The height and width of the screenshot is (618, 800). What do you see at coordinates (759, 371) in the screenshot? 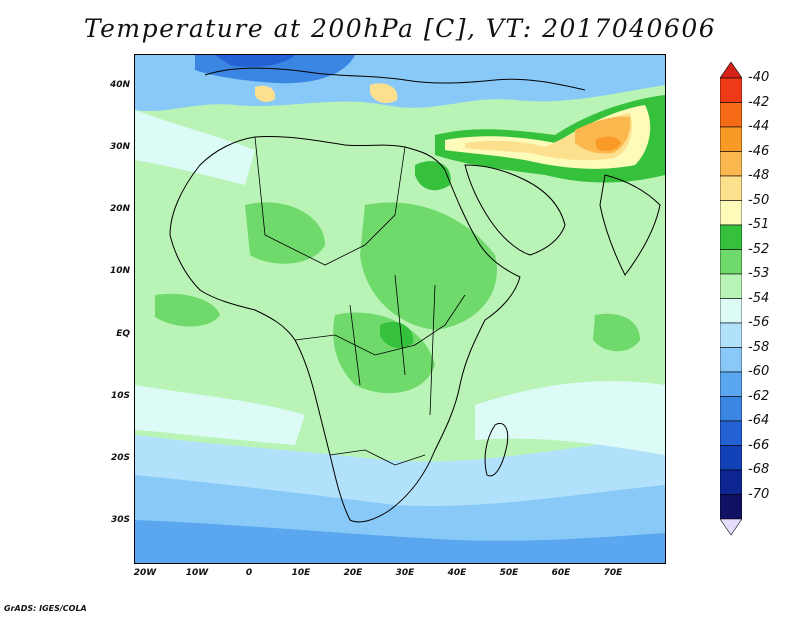
I see `colorbar-label: -60` at bounding box center [759, 371].